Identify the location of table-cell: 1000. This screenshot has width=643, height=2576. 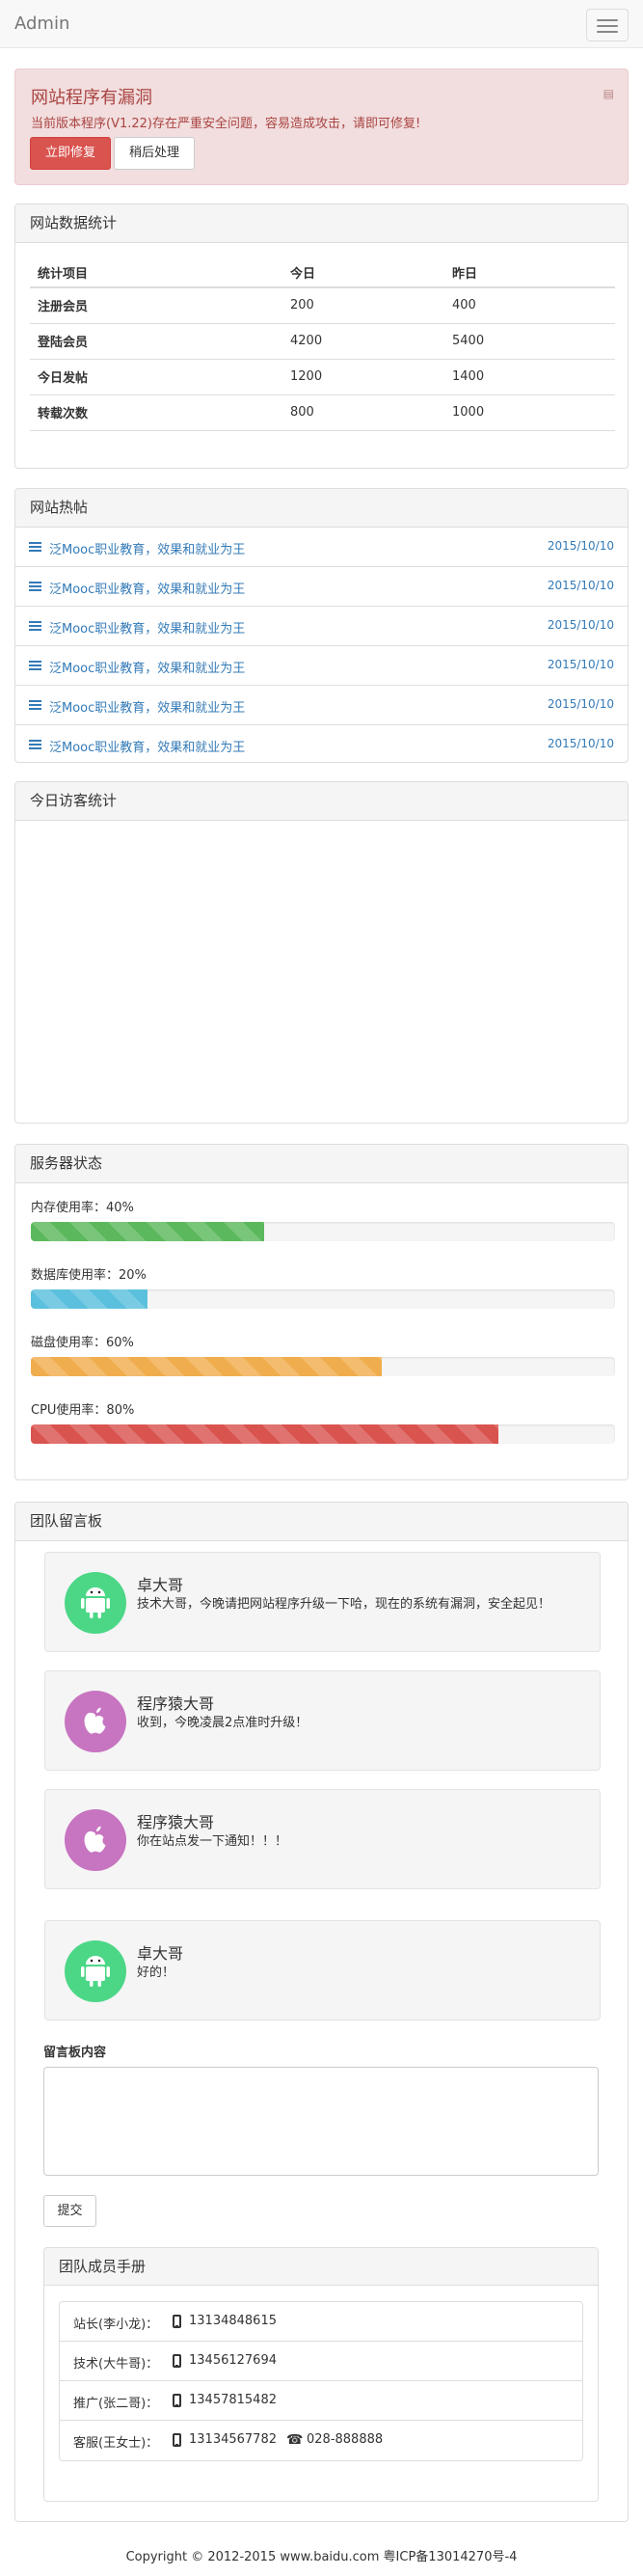
(529, 412).